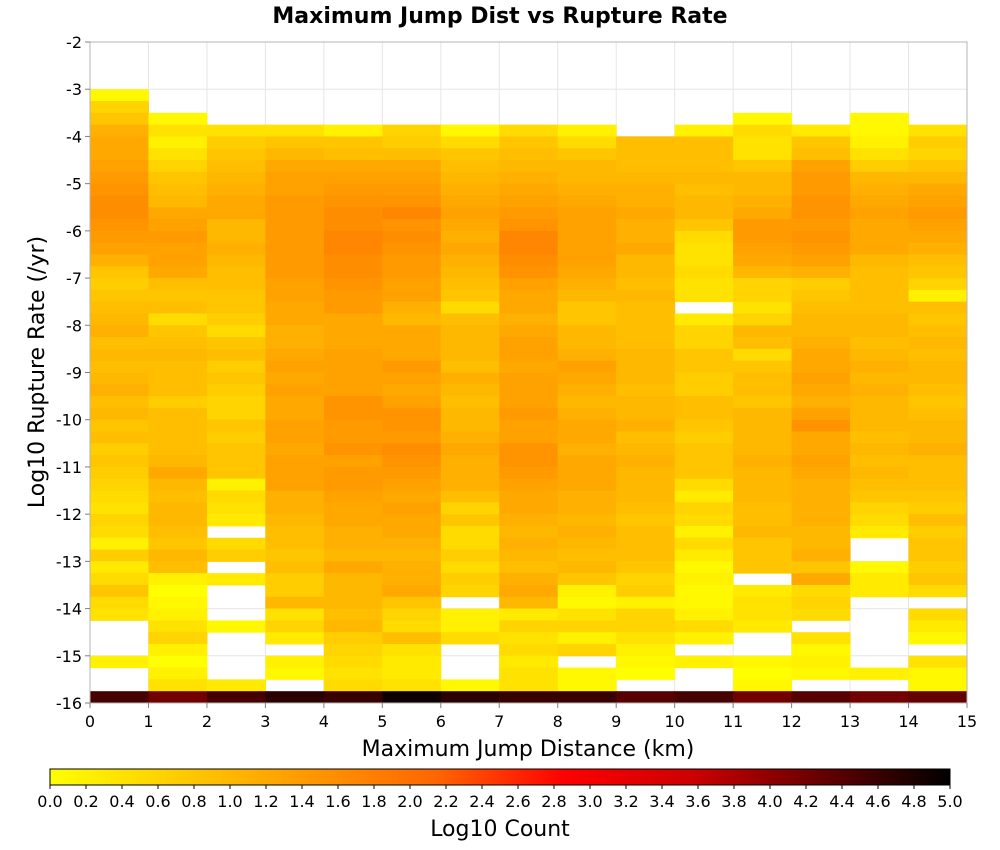  What do you see at coordinates (373, 801) in the screenshot?
I see `colorbar-tick-label: 1.8` at bounding box center [373, 801].